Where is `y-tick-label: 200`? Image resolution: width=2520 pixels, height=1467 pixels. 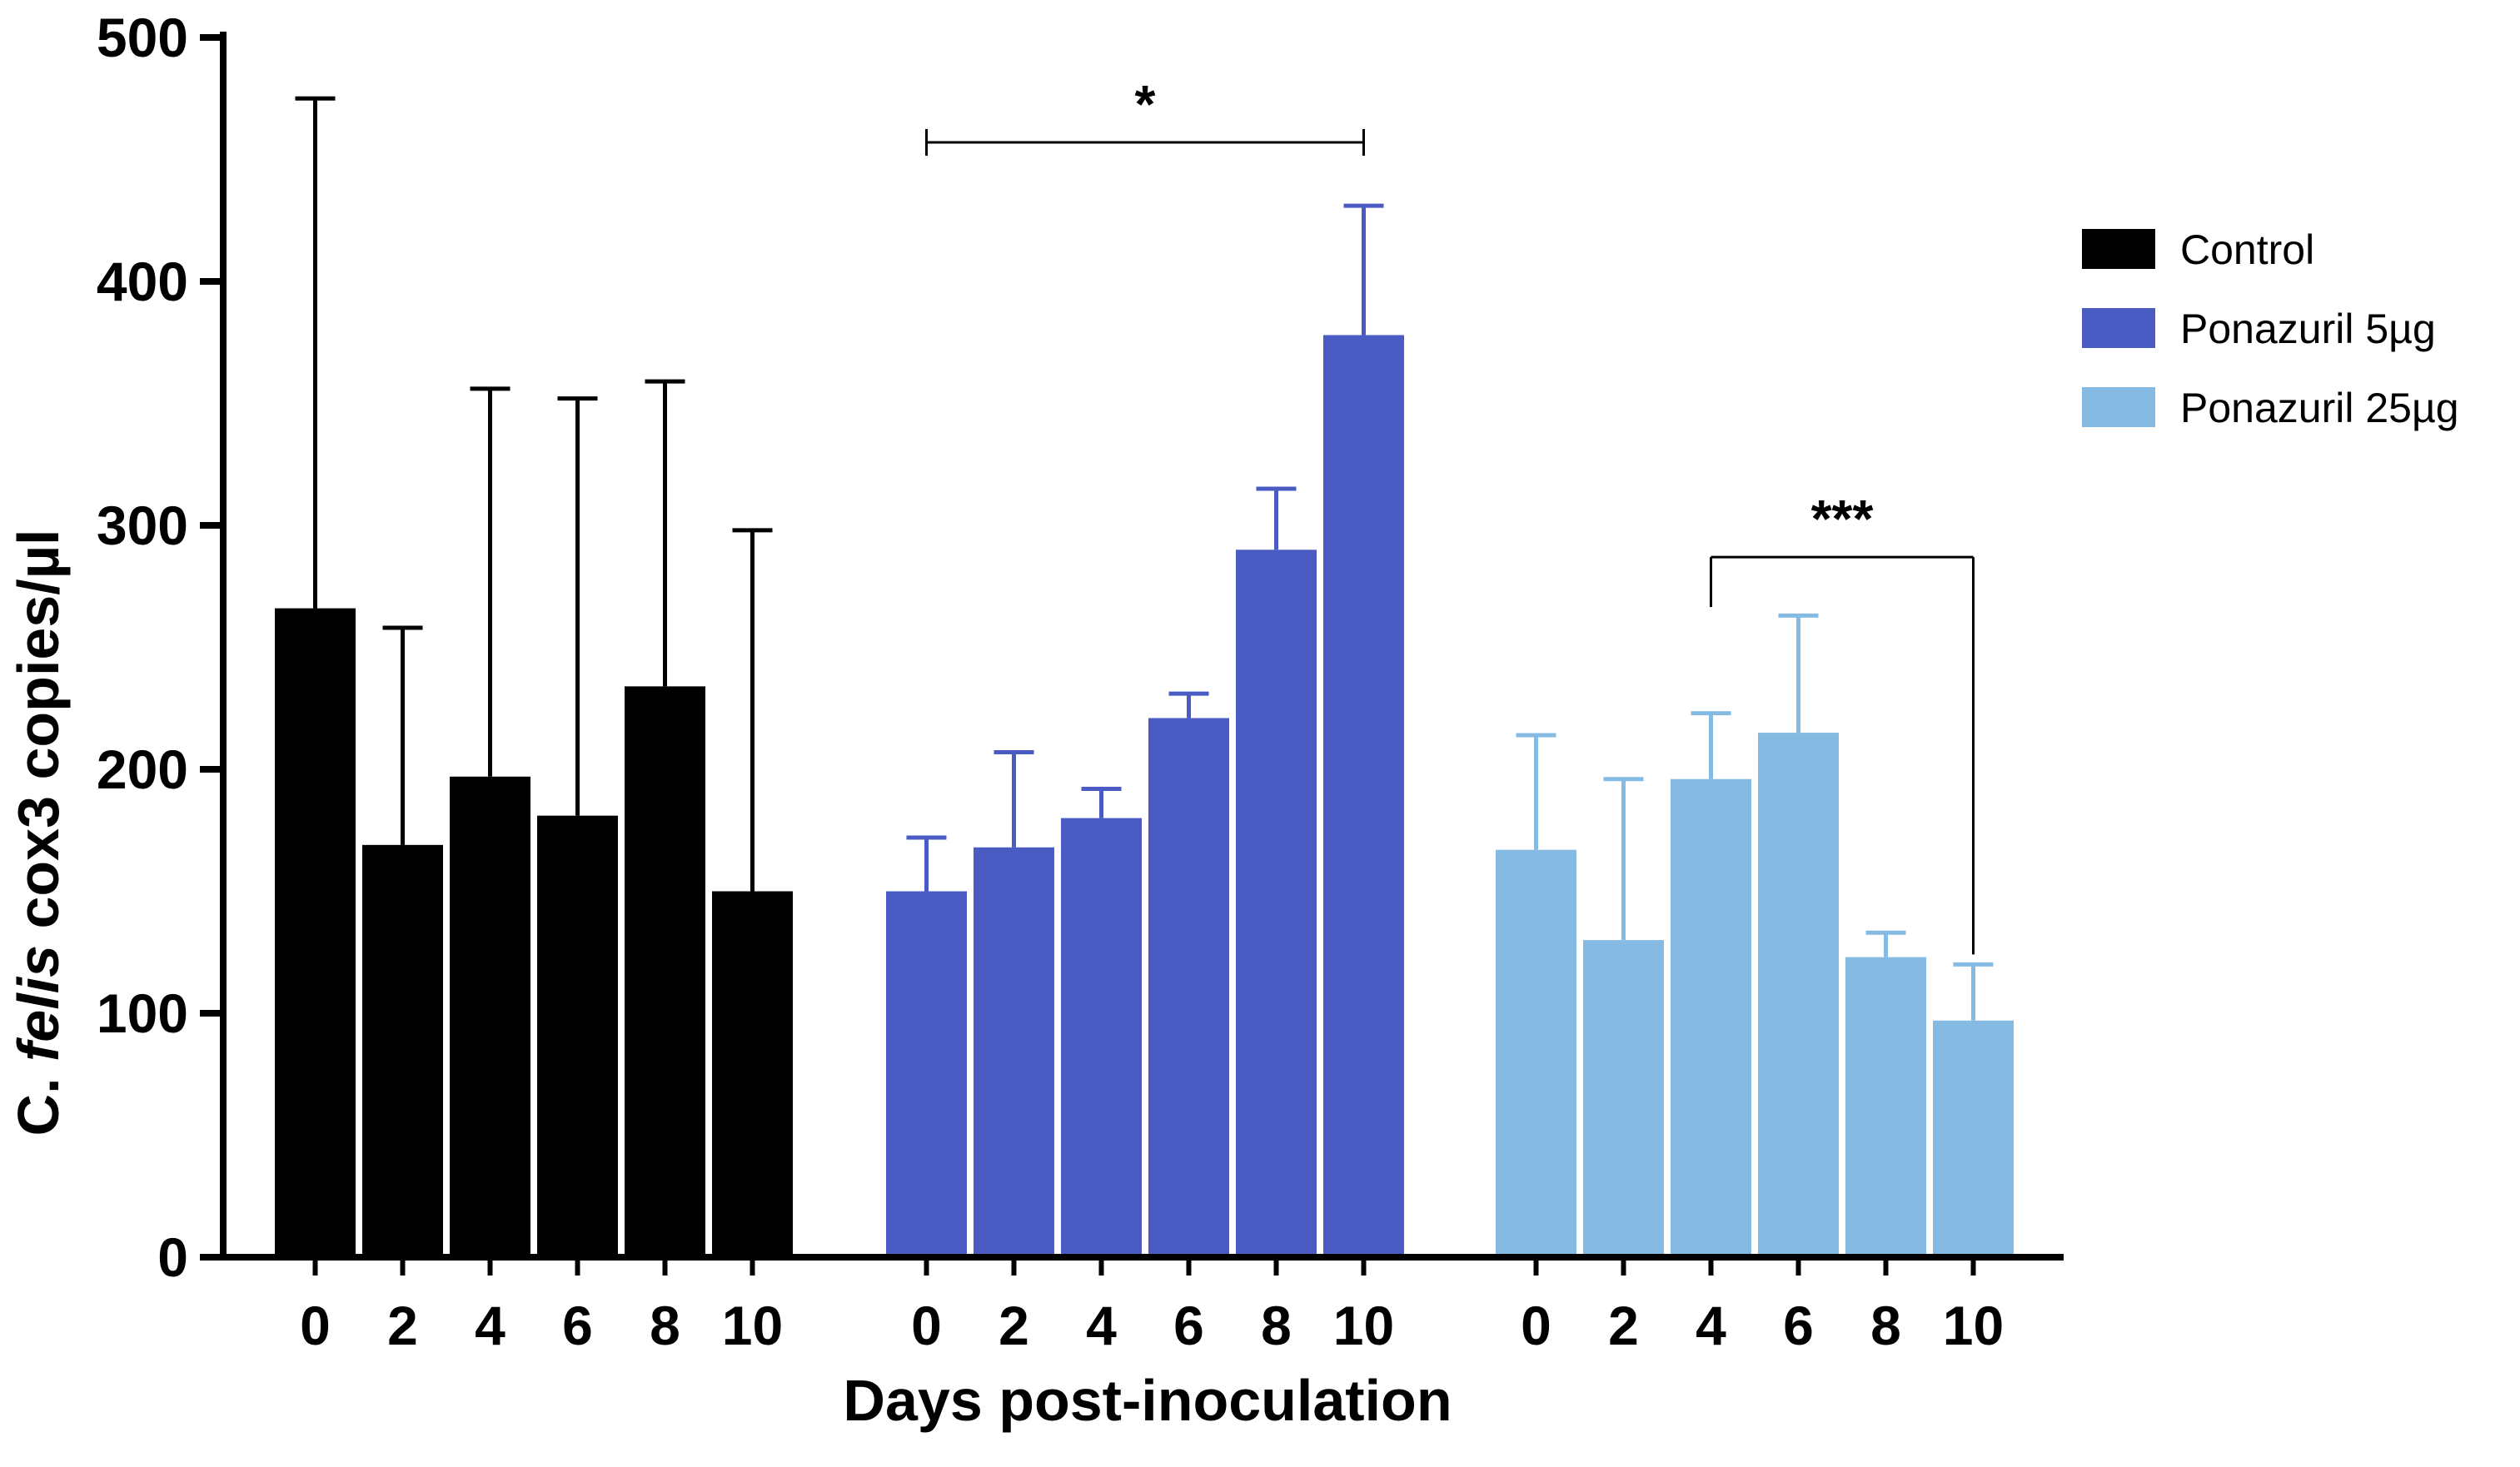
y-tick-label: 200 is located at coordinates (142, 769).